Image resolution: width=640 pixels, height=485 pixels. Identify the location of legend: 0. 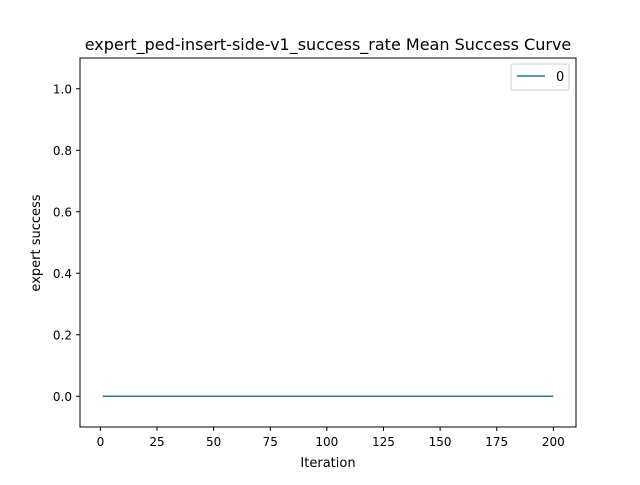
(540, 77).